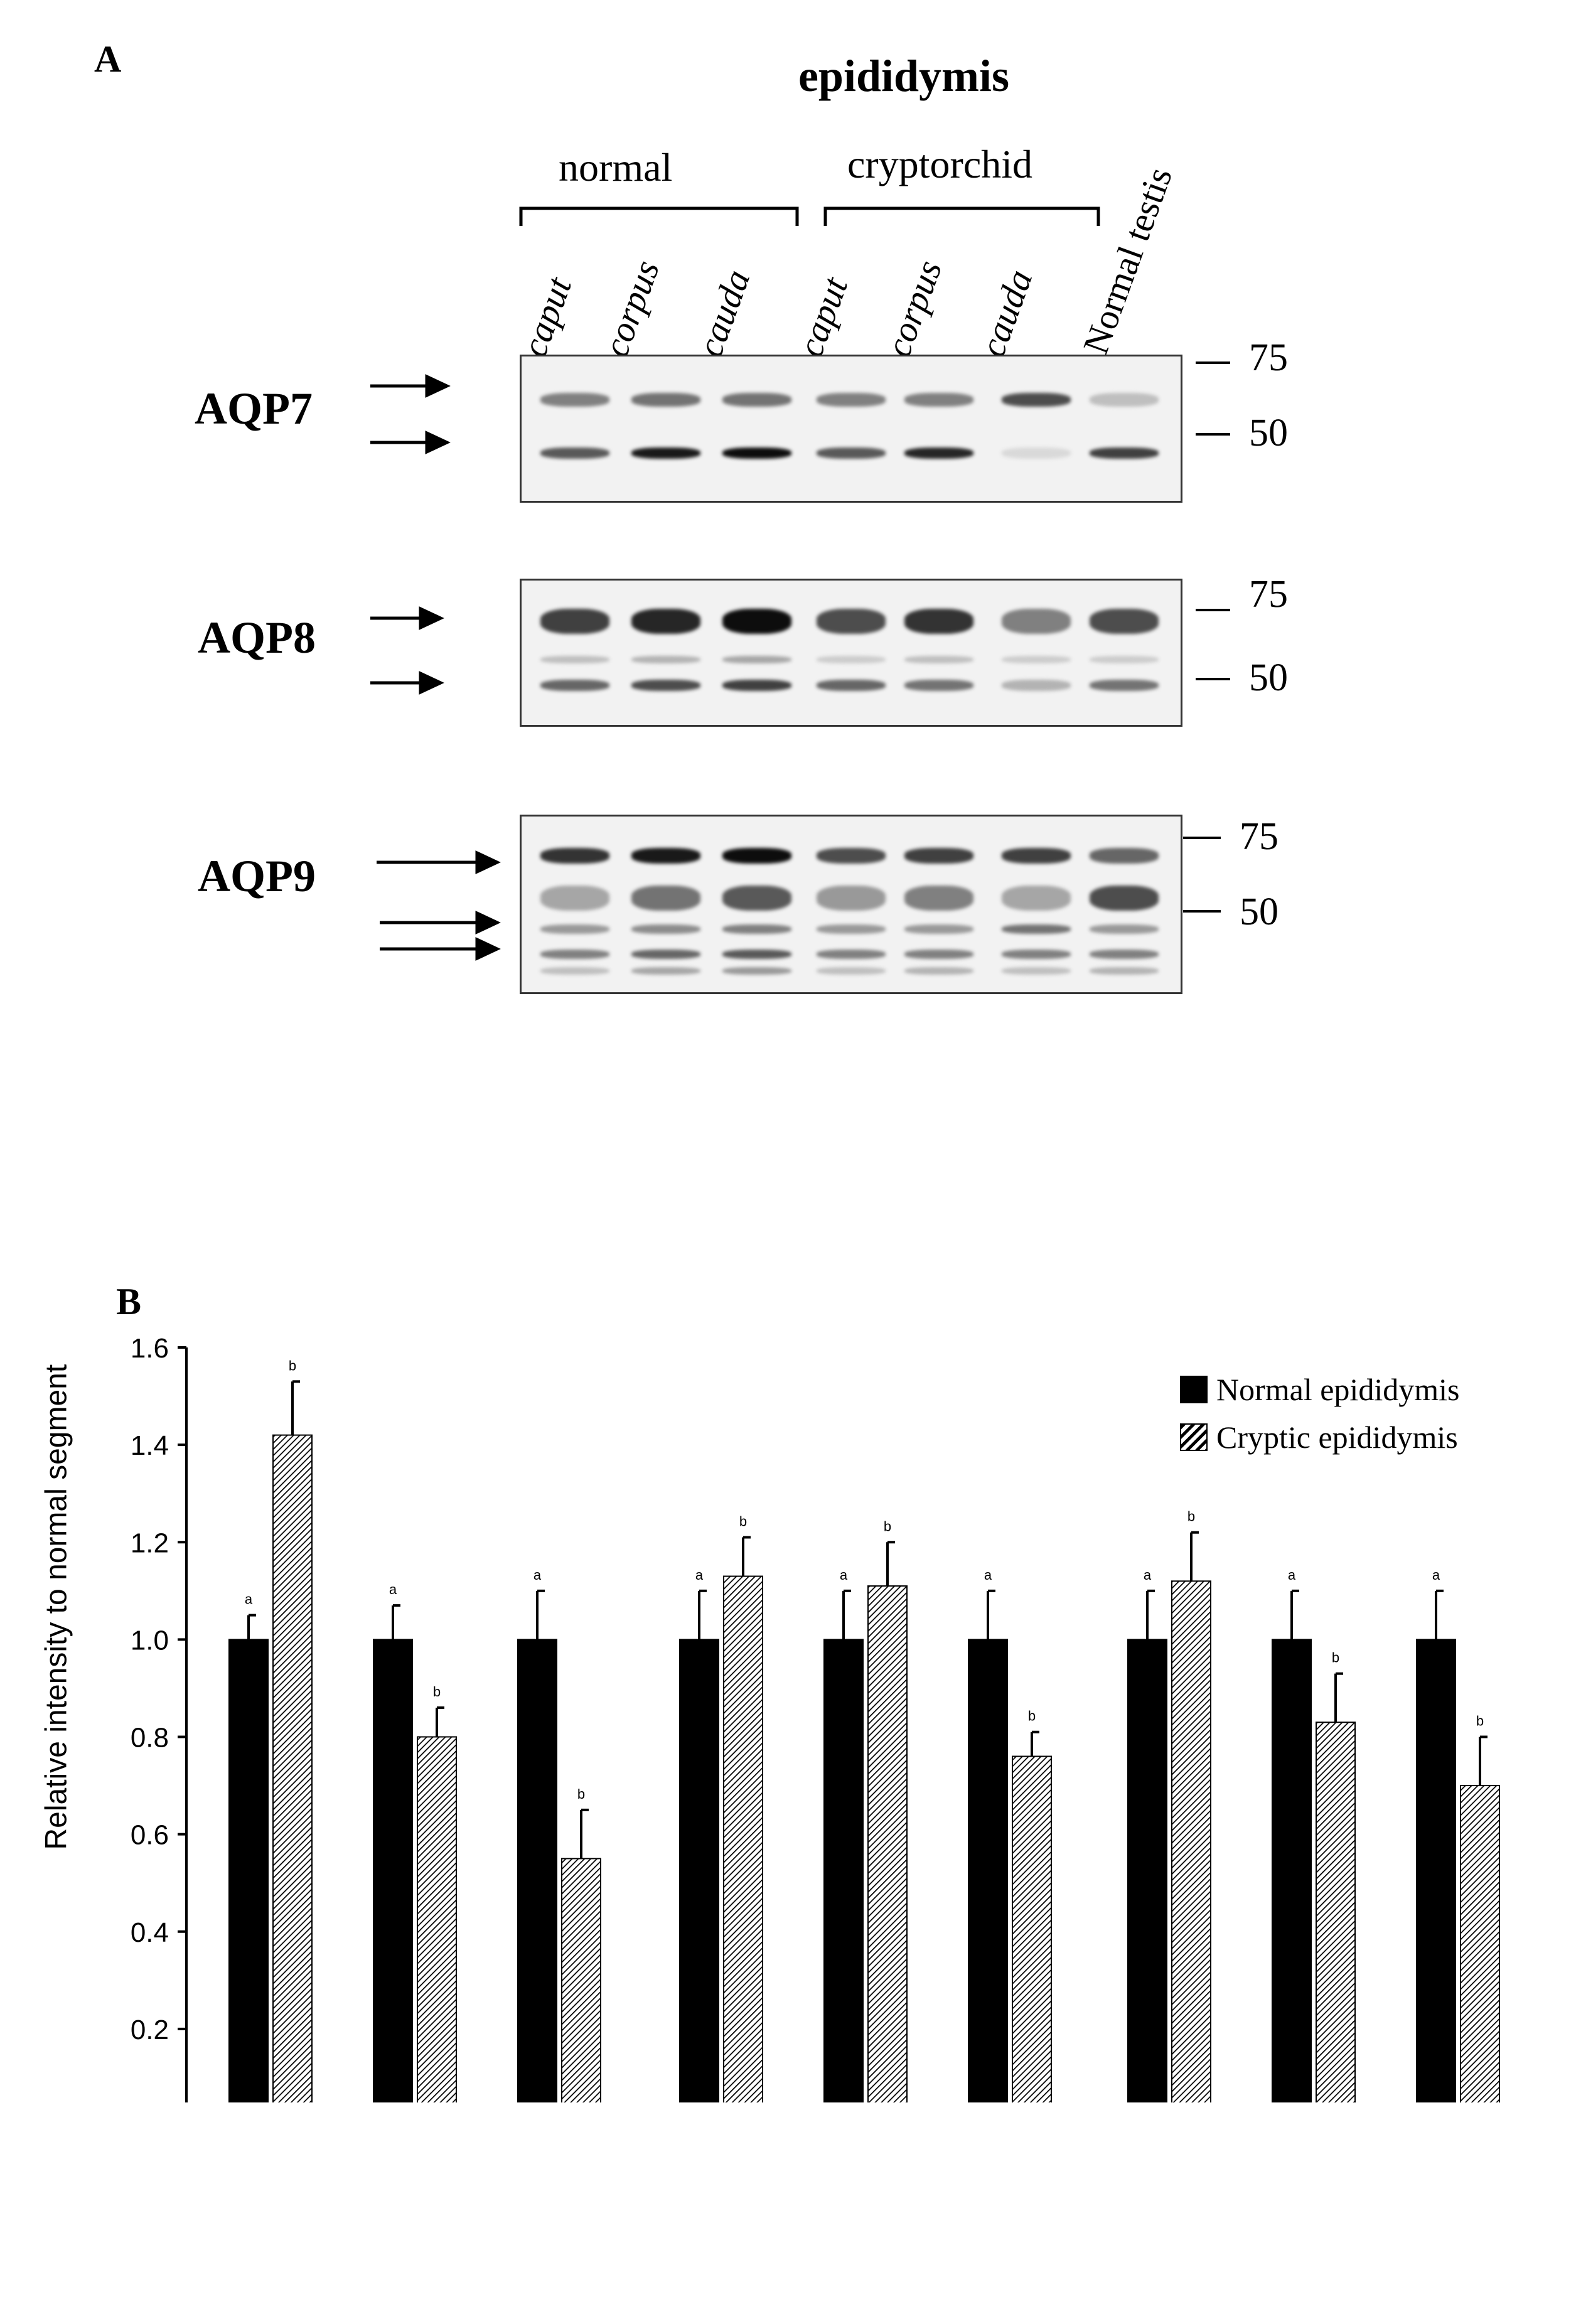  I want to click on y-tick-label: 1.4, so click(150, 1445).